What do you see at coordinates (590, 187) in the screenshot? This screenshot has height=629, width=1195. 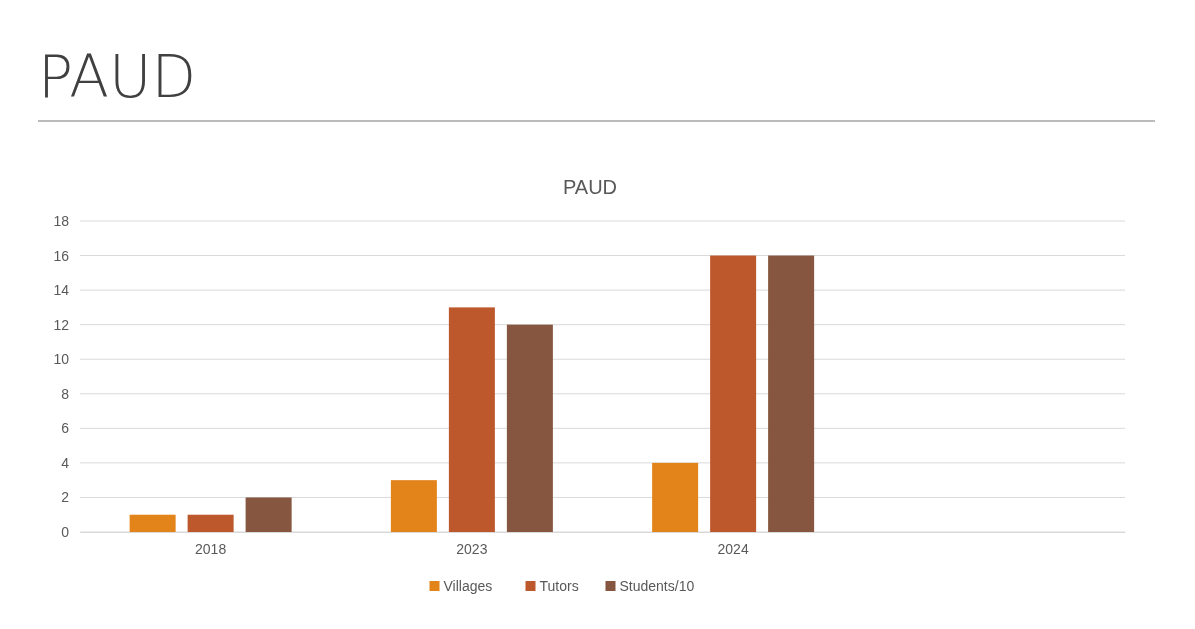 I see `chart-subtitle: PAUD` at bounding box center [590, 187].